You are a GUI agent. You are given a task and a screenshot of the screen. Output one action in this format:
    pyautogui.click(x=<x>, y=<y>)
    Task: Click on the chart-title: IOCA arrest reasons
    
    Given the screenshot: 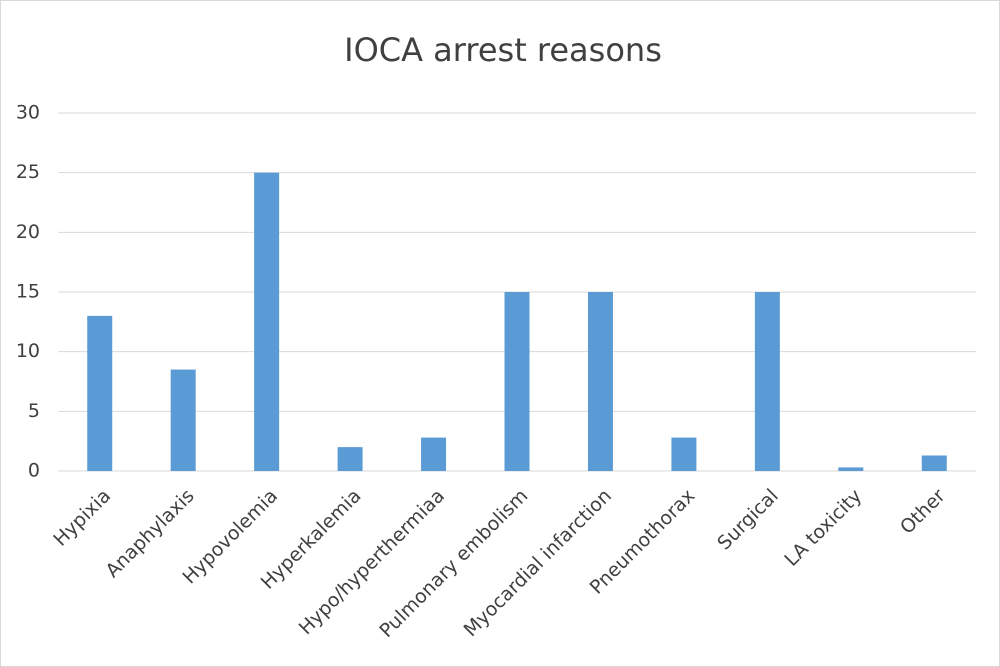 What is the action you would take?
    pyautogui.click(x=503, y=50)
    